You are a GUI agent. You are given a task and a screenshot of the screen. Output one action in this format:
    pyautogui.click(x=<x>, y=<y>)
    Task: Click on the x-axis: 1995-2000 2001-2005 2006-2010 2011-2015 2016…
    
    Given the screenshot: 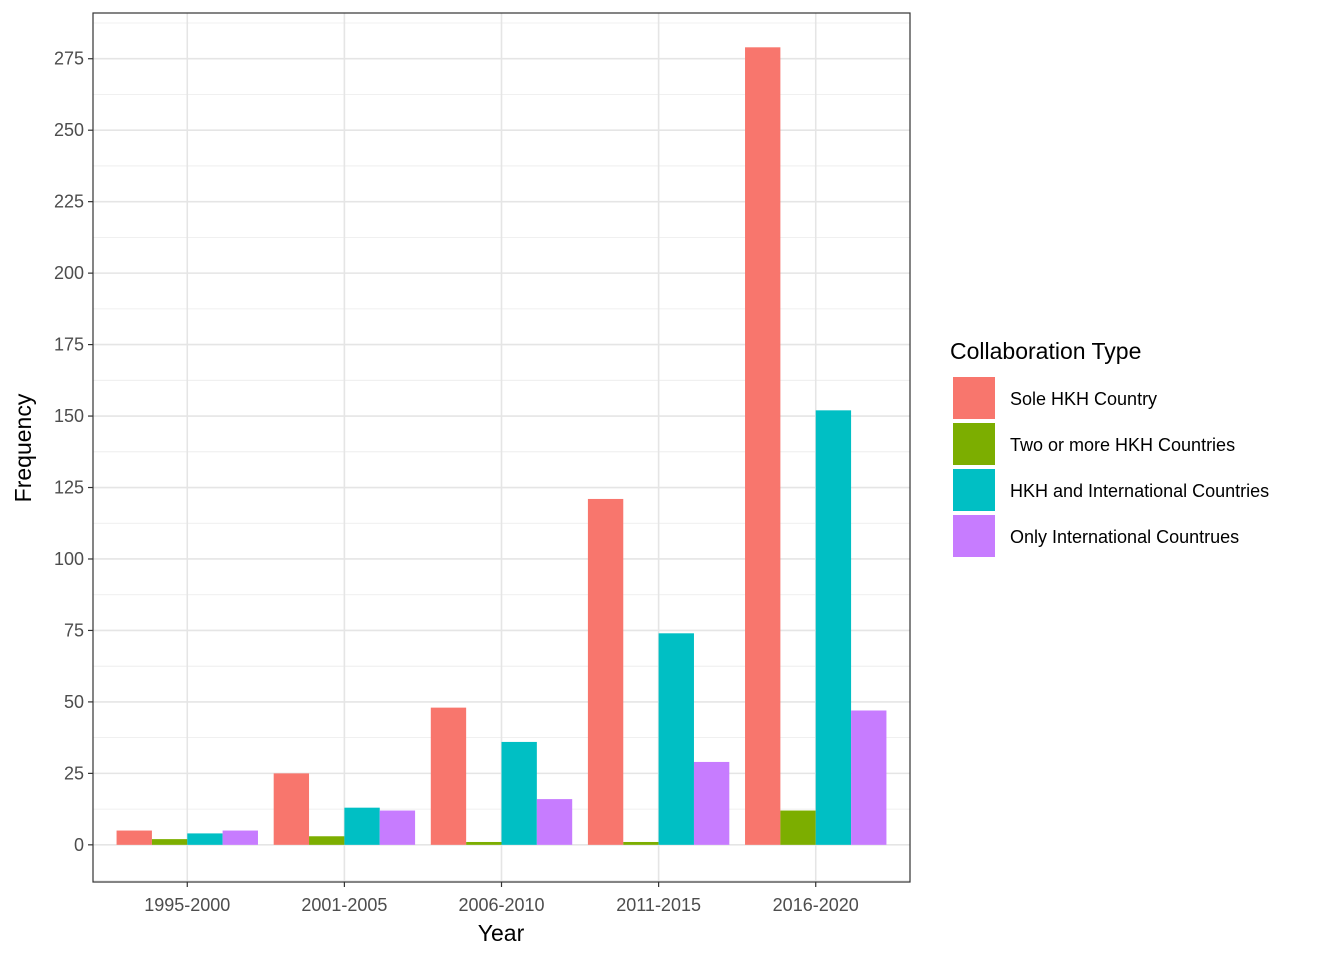 What is the action you would take?
    pyautogui.click(x=501, y=898)
    